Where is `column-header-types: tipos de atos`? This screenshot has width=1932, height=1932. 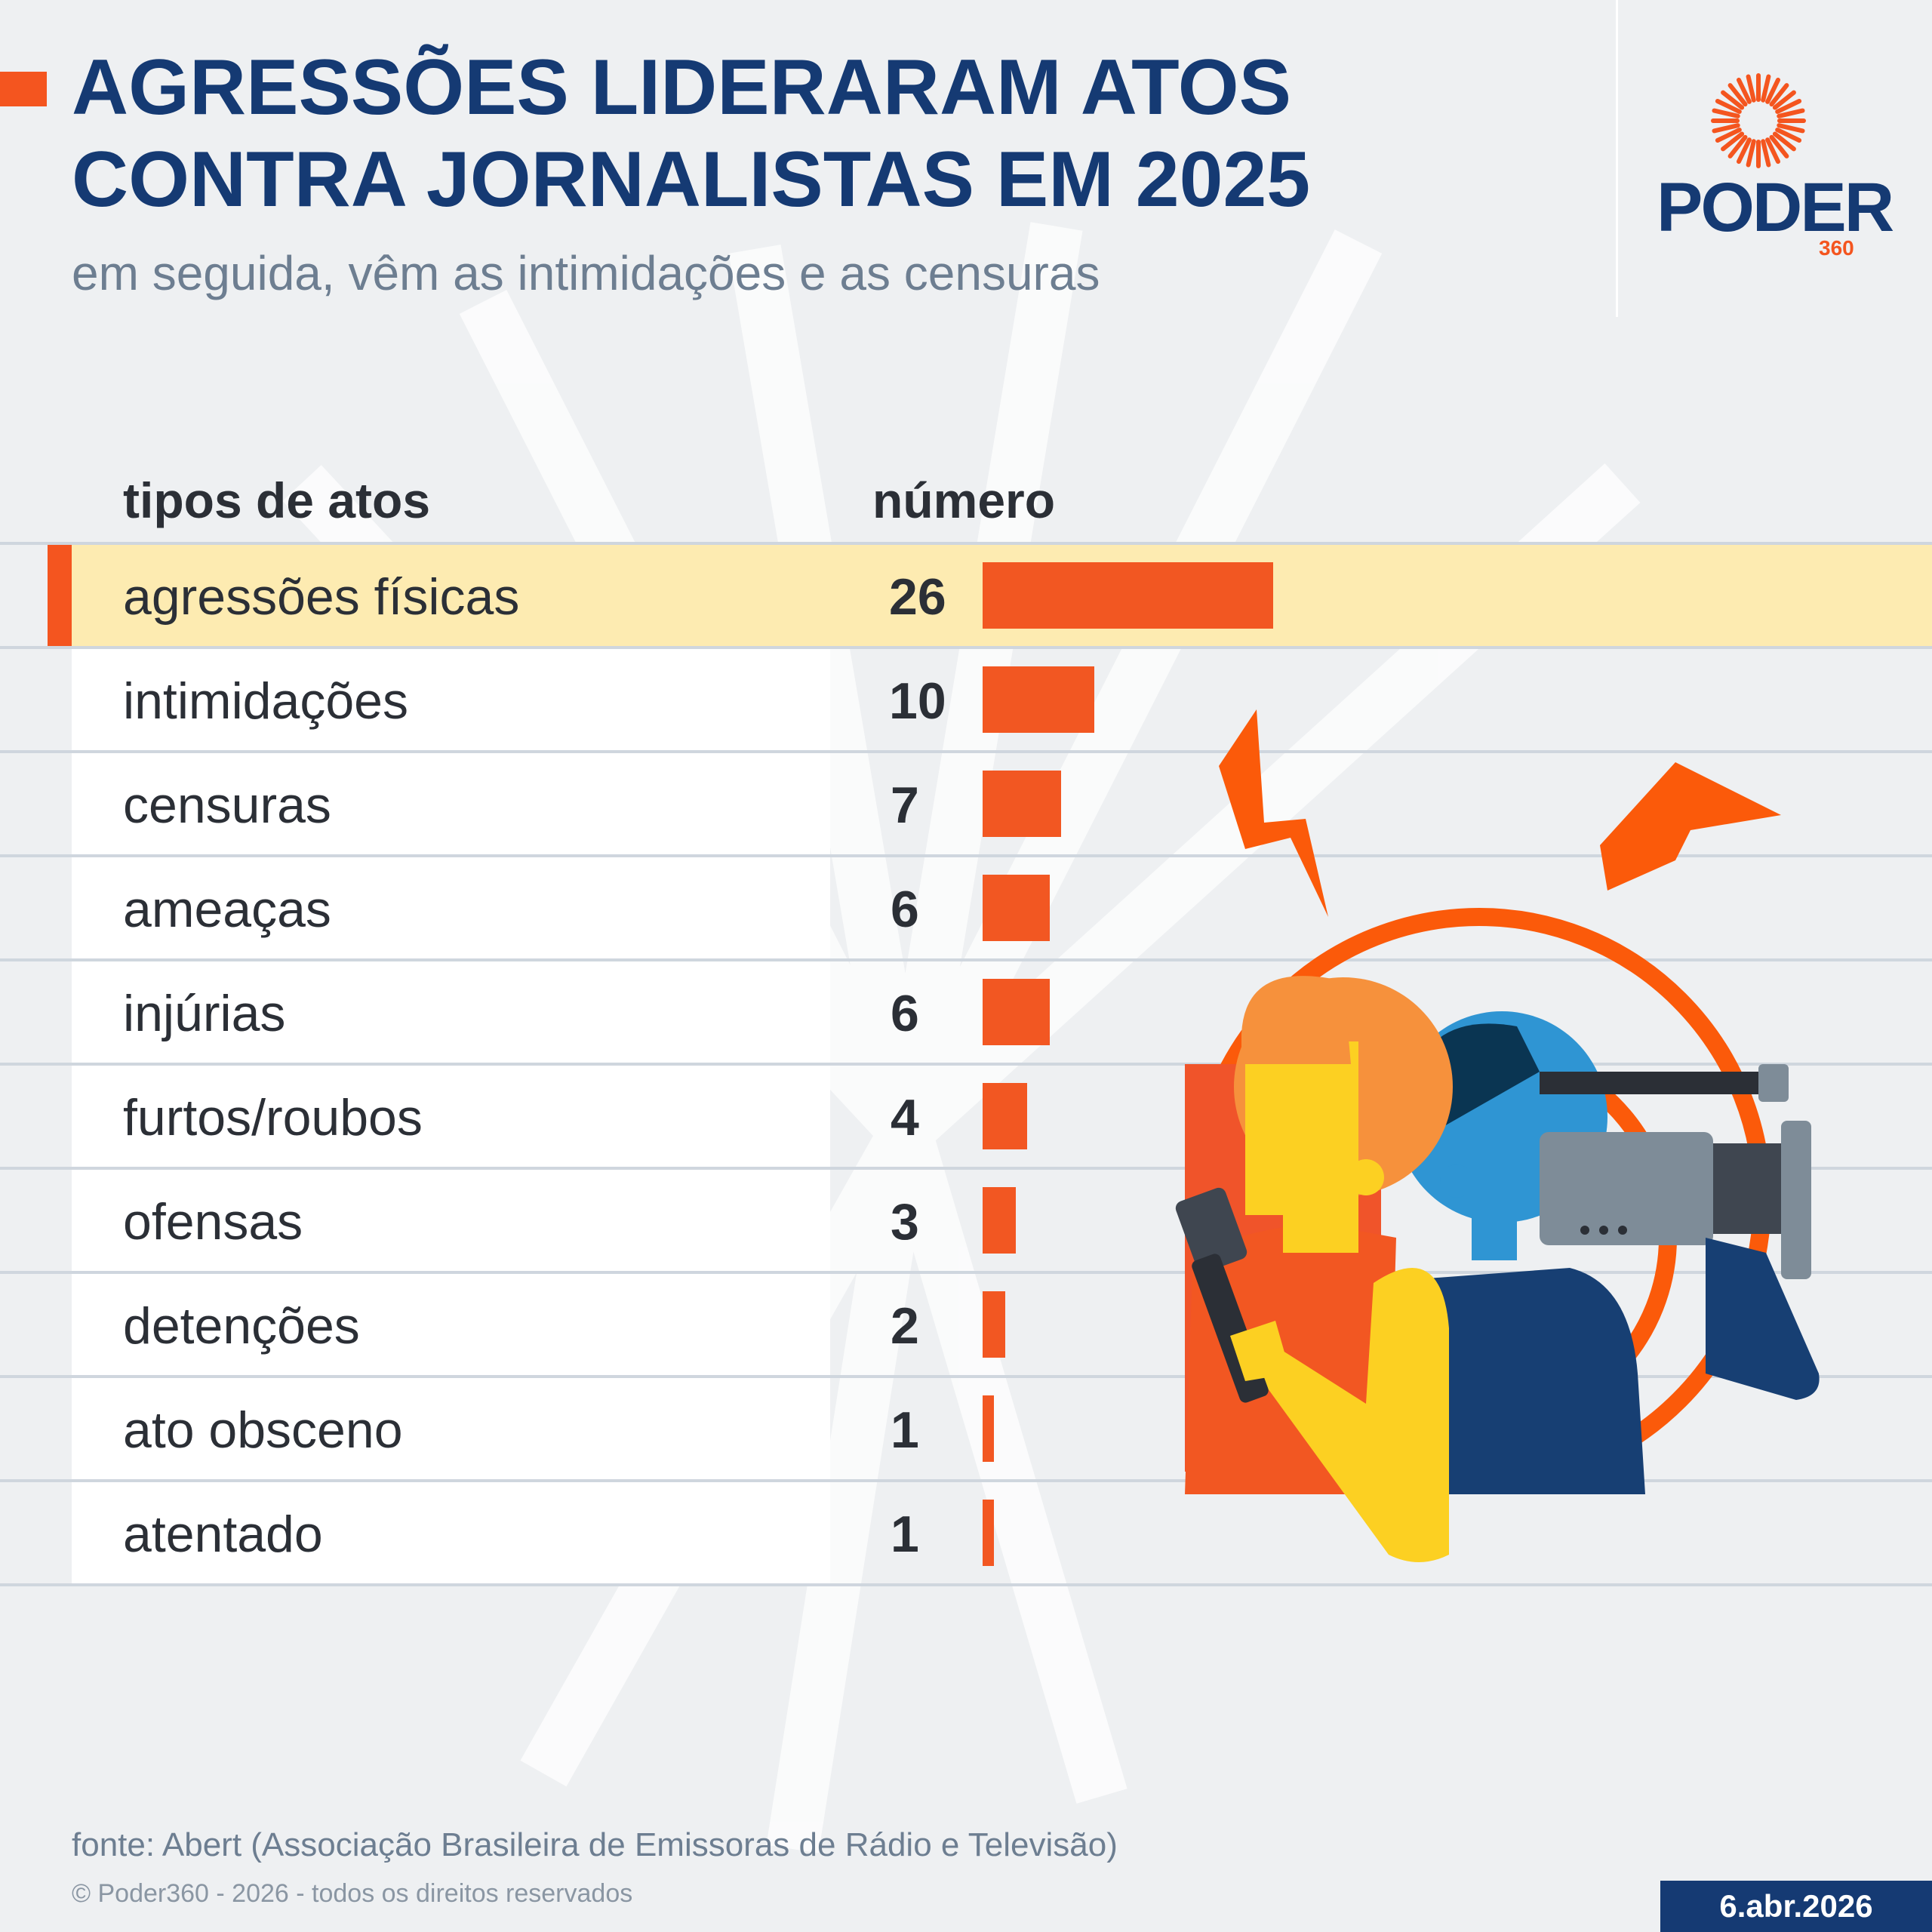
column-header-types: tipos de atos is located at coordinates (277, 500).